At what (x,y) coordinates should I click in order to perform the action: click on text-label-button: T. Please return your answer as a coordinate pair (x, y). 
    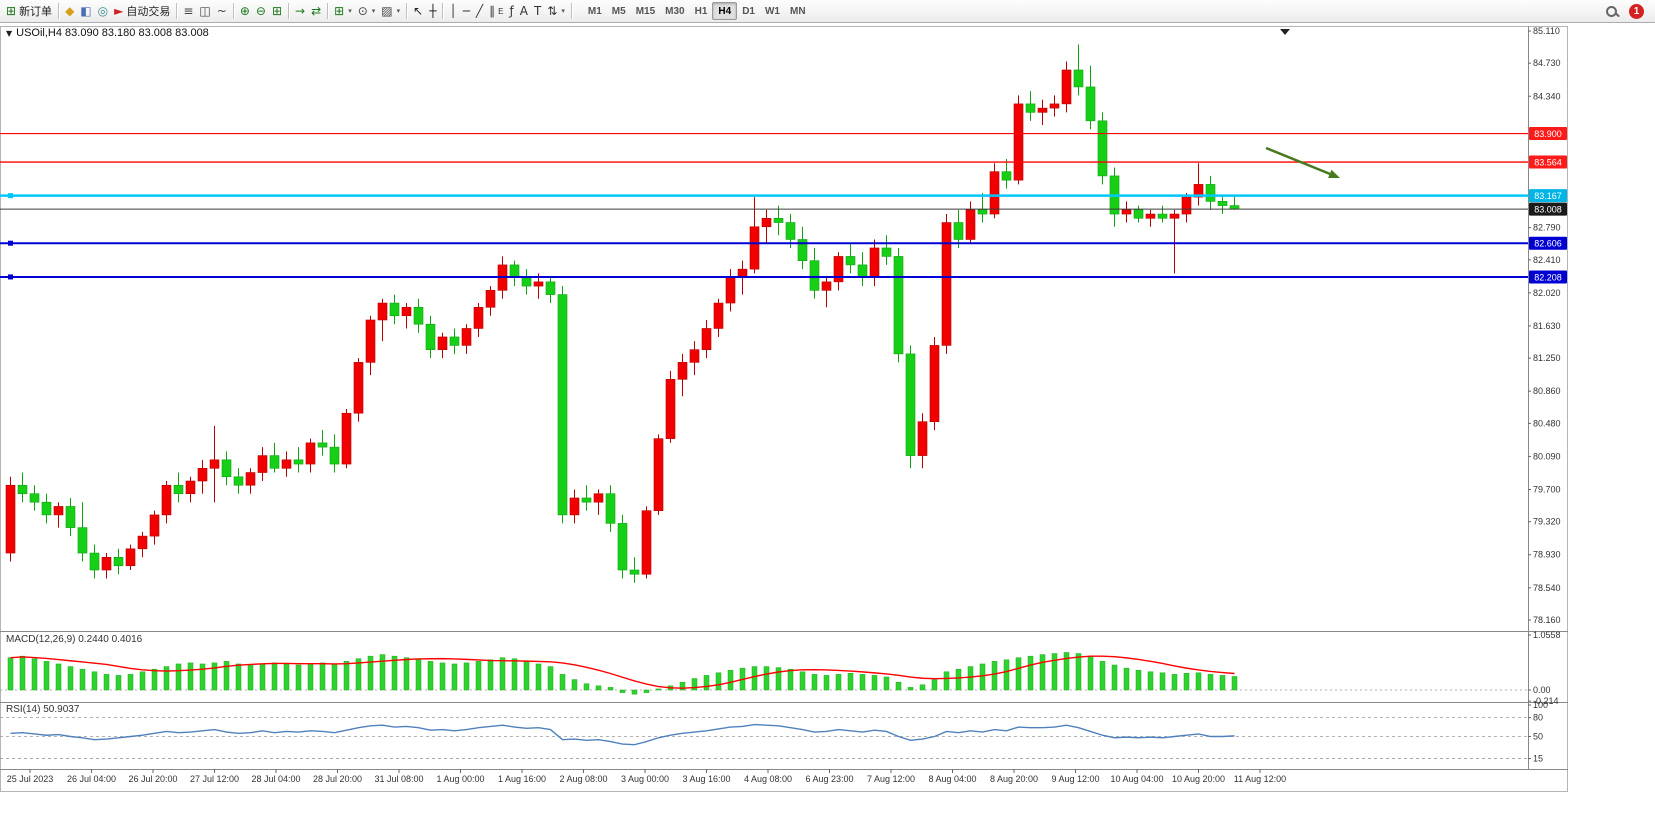
    Looking at the image, I should click on (537, 11).